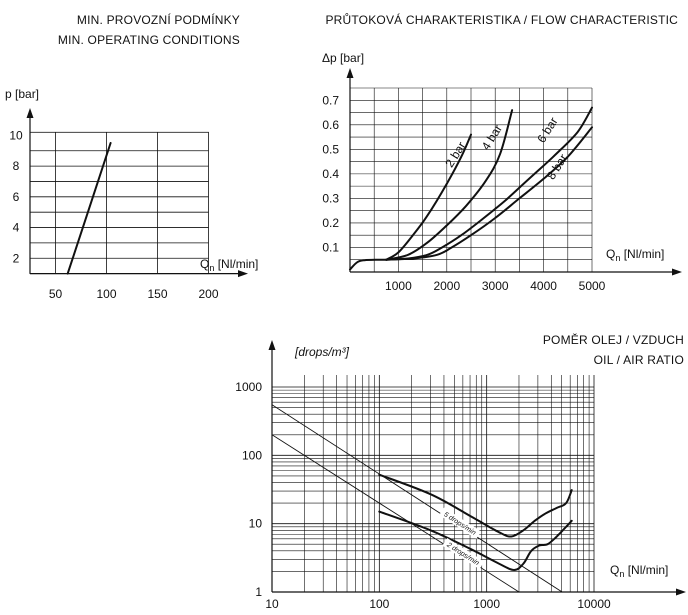 The height and width of the screenshot is (615, 688). What do you see at coordinates (229, 265) in the screenshot?
I see `chart1-x-axis-label: Qn [Nl/min]` at bounding box center [229, 265].